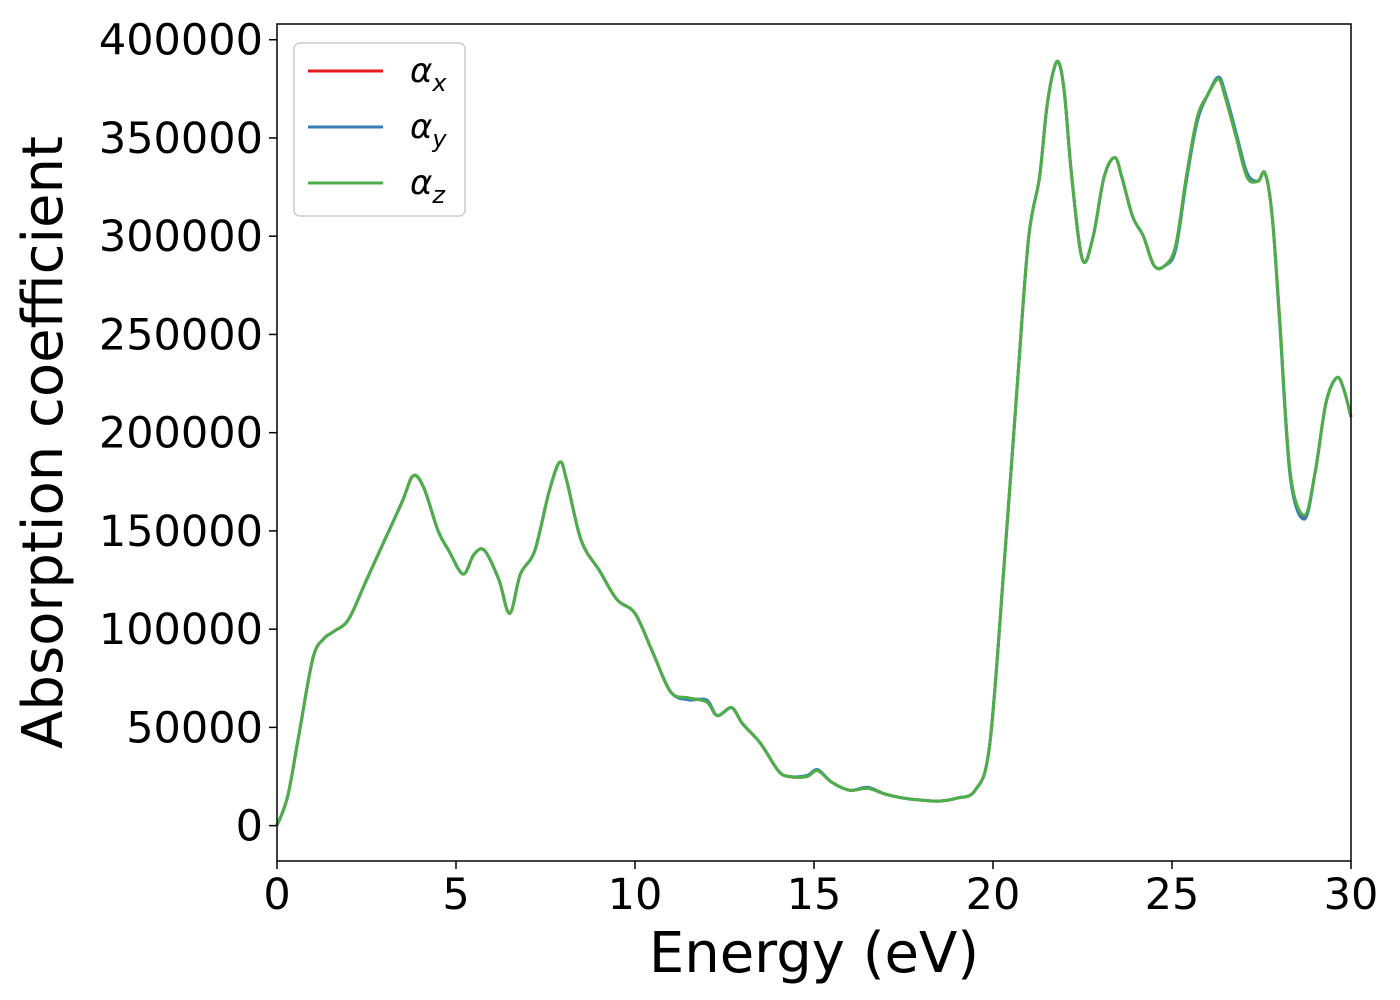 This screenshot has height=1000, width=1400. I want to click on x-tick-label: 30, so click(1351, 895).